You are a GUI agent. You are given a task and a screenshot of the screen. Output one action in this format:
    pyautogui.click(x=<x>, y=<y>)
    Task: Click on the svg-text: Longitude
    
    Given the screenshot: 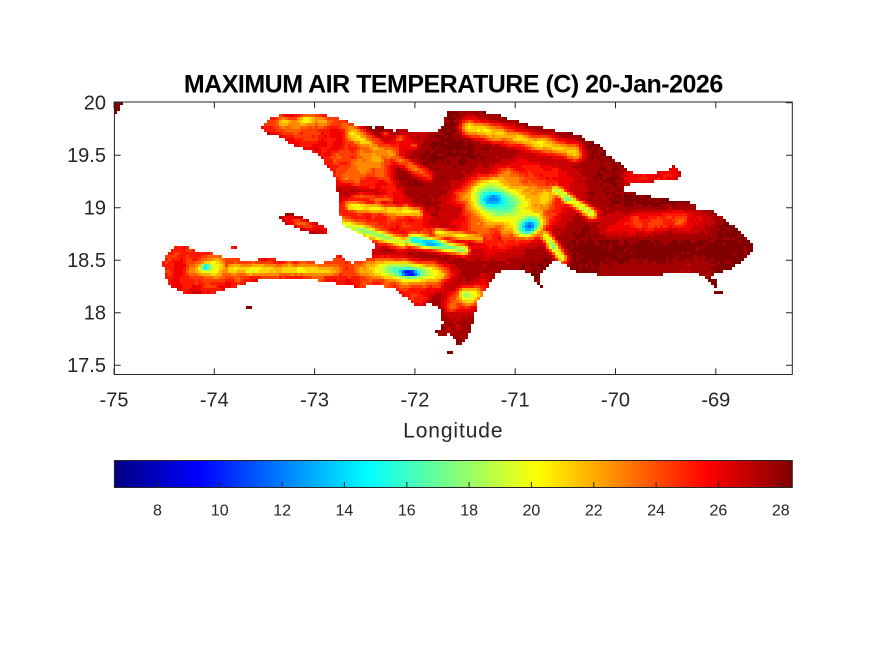 What is the action you would take?
    pyautogui.click(x=453, y=431)
    